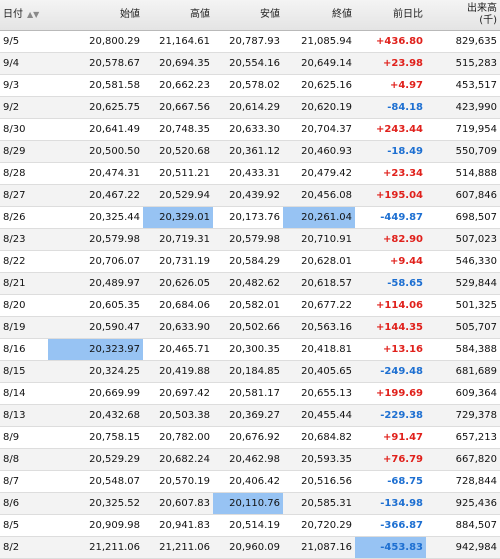  Describe the element at coordinates (319, 437) in the screenshot. I see `cell-close: 20,684.82` at that location.